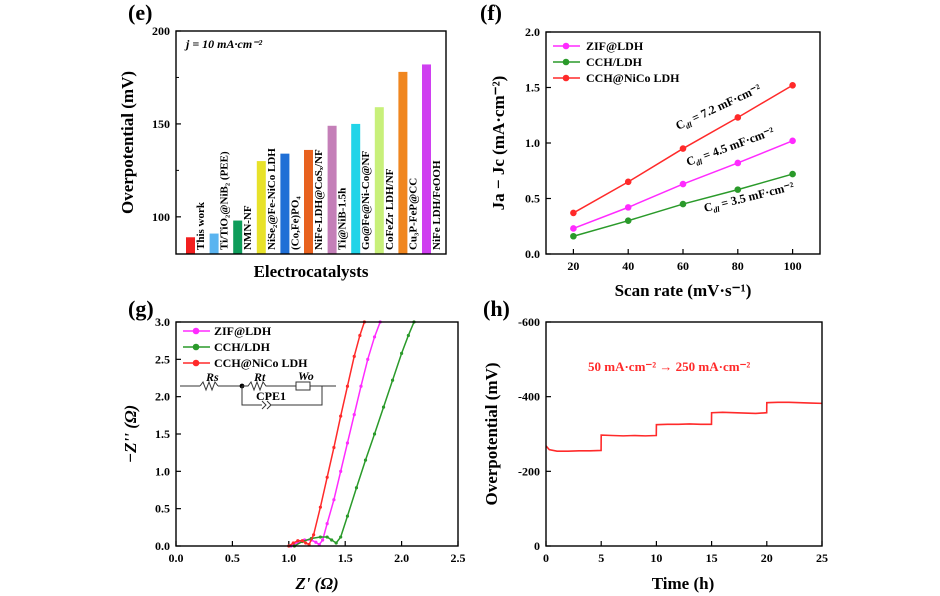  Describe the element at coordinates (251, 396) in the screenshot. I see `circuit-wire` at that location.